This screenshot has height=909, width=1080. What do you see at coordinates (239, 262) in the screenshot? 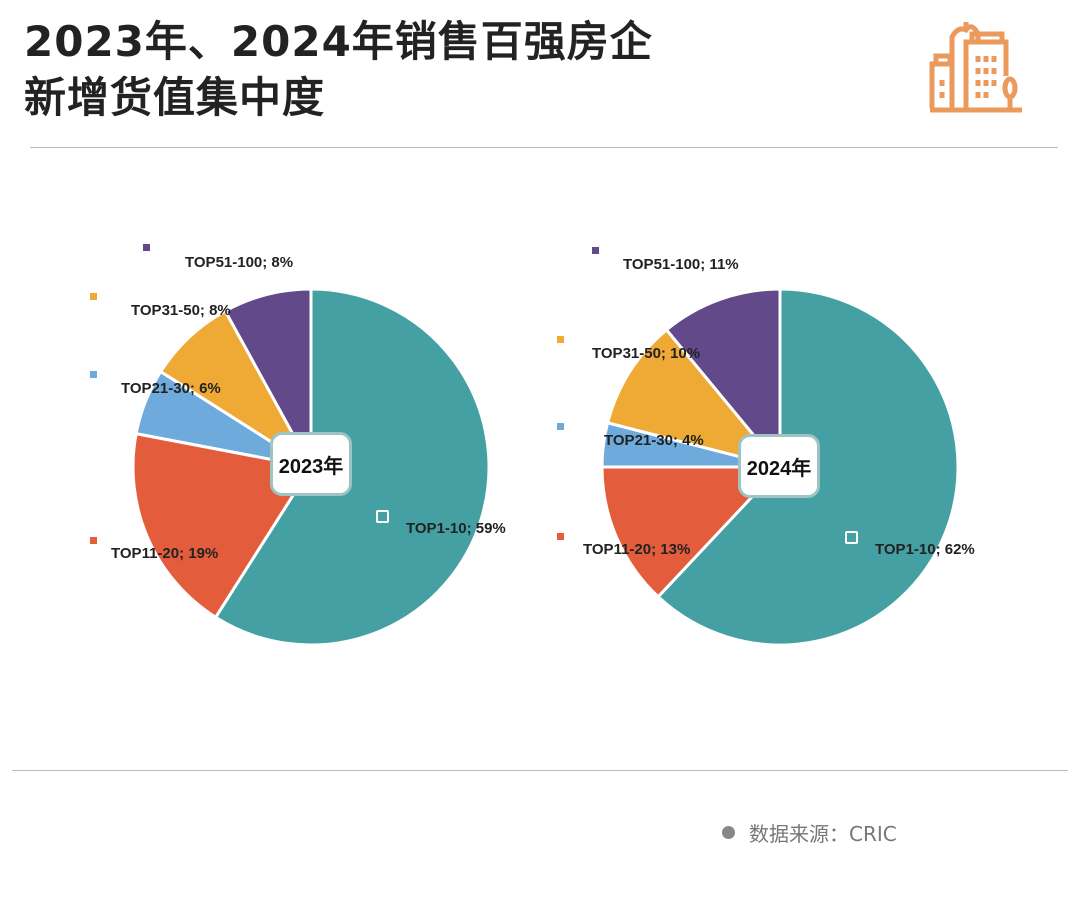
I see `label-2023-top51-100: TOP51-100; 8%` at bounding box center [239, 262].